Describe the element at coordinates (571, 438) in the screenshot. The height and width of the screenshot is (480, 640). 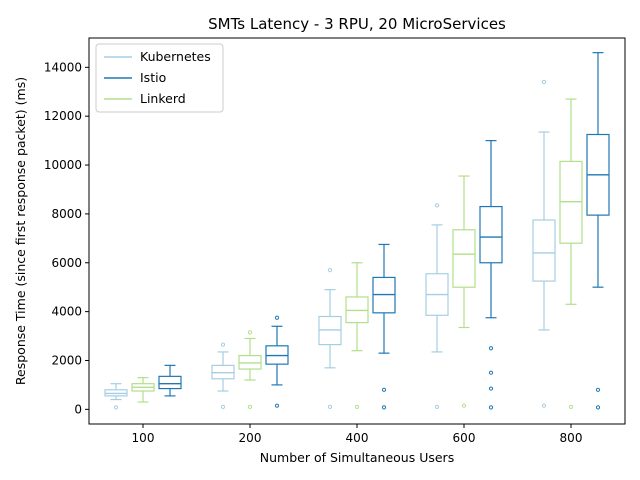
I see `x-tick-label: 800` at that location.